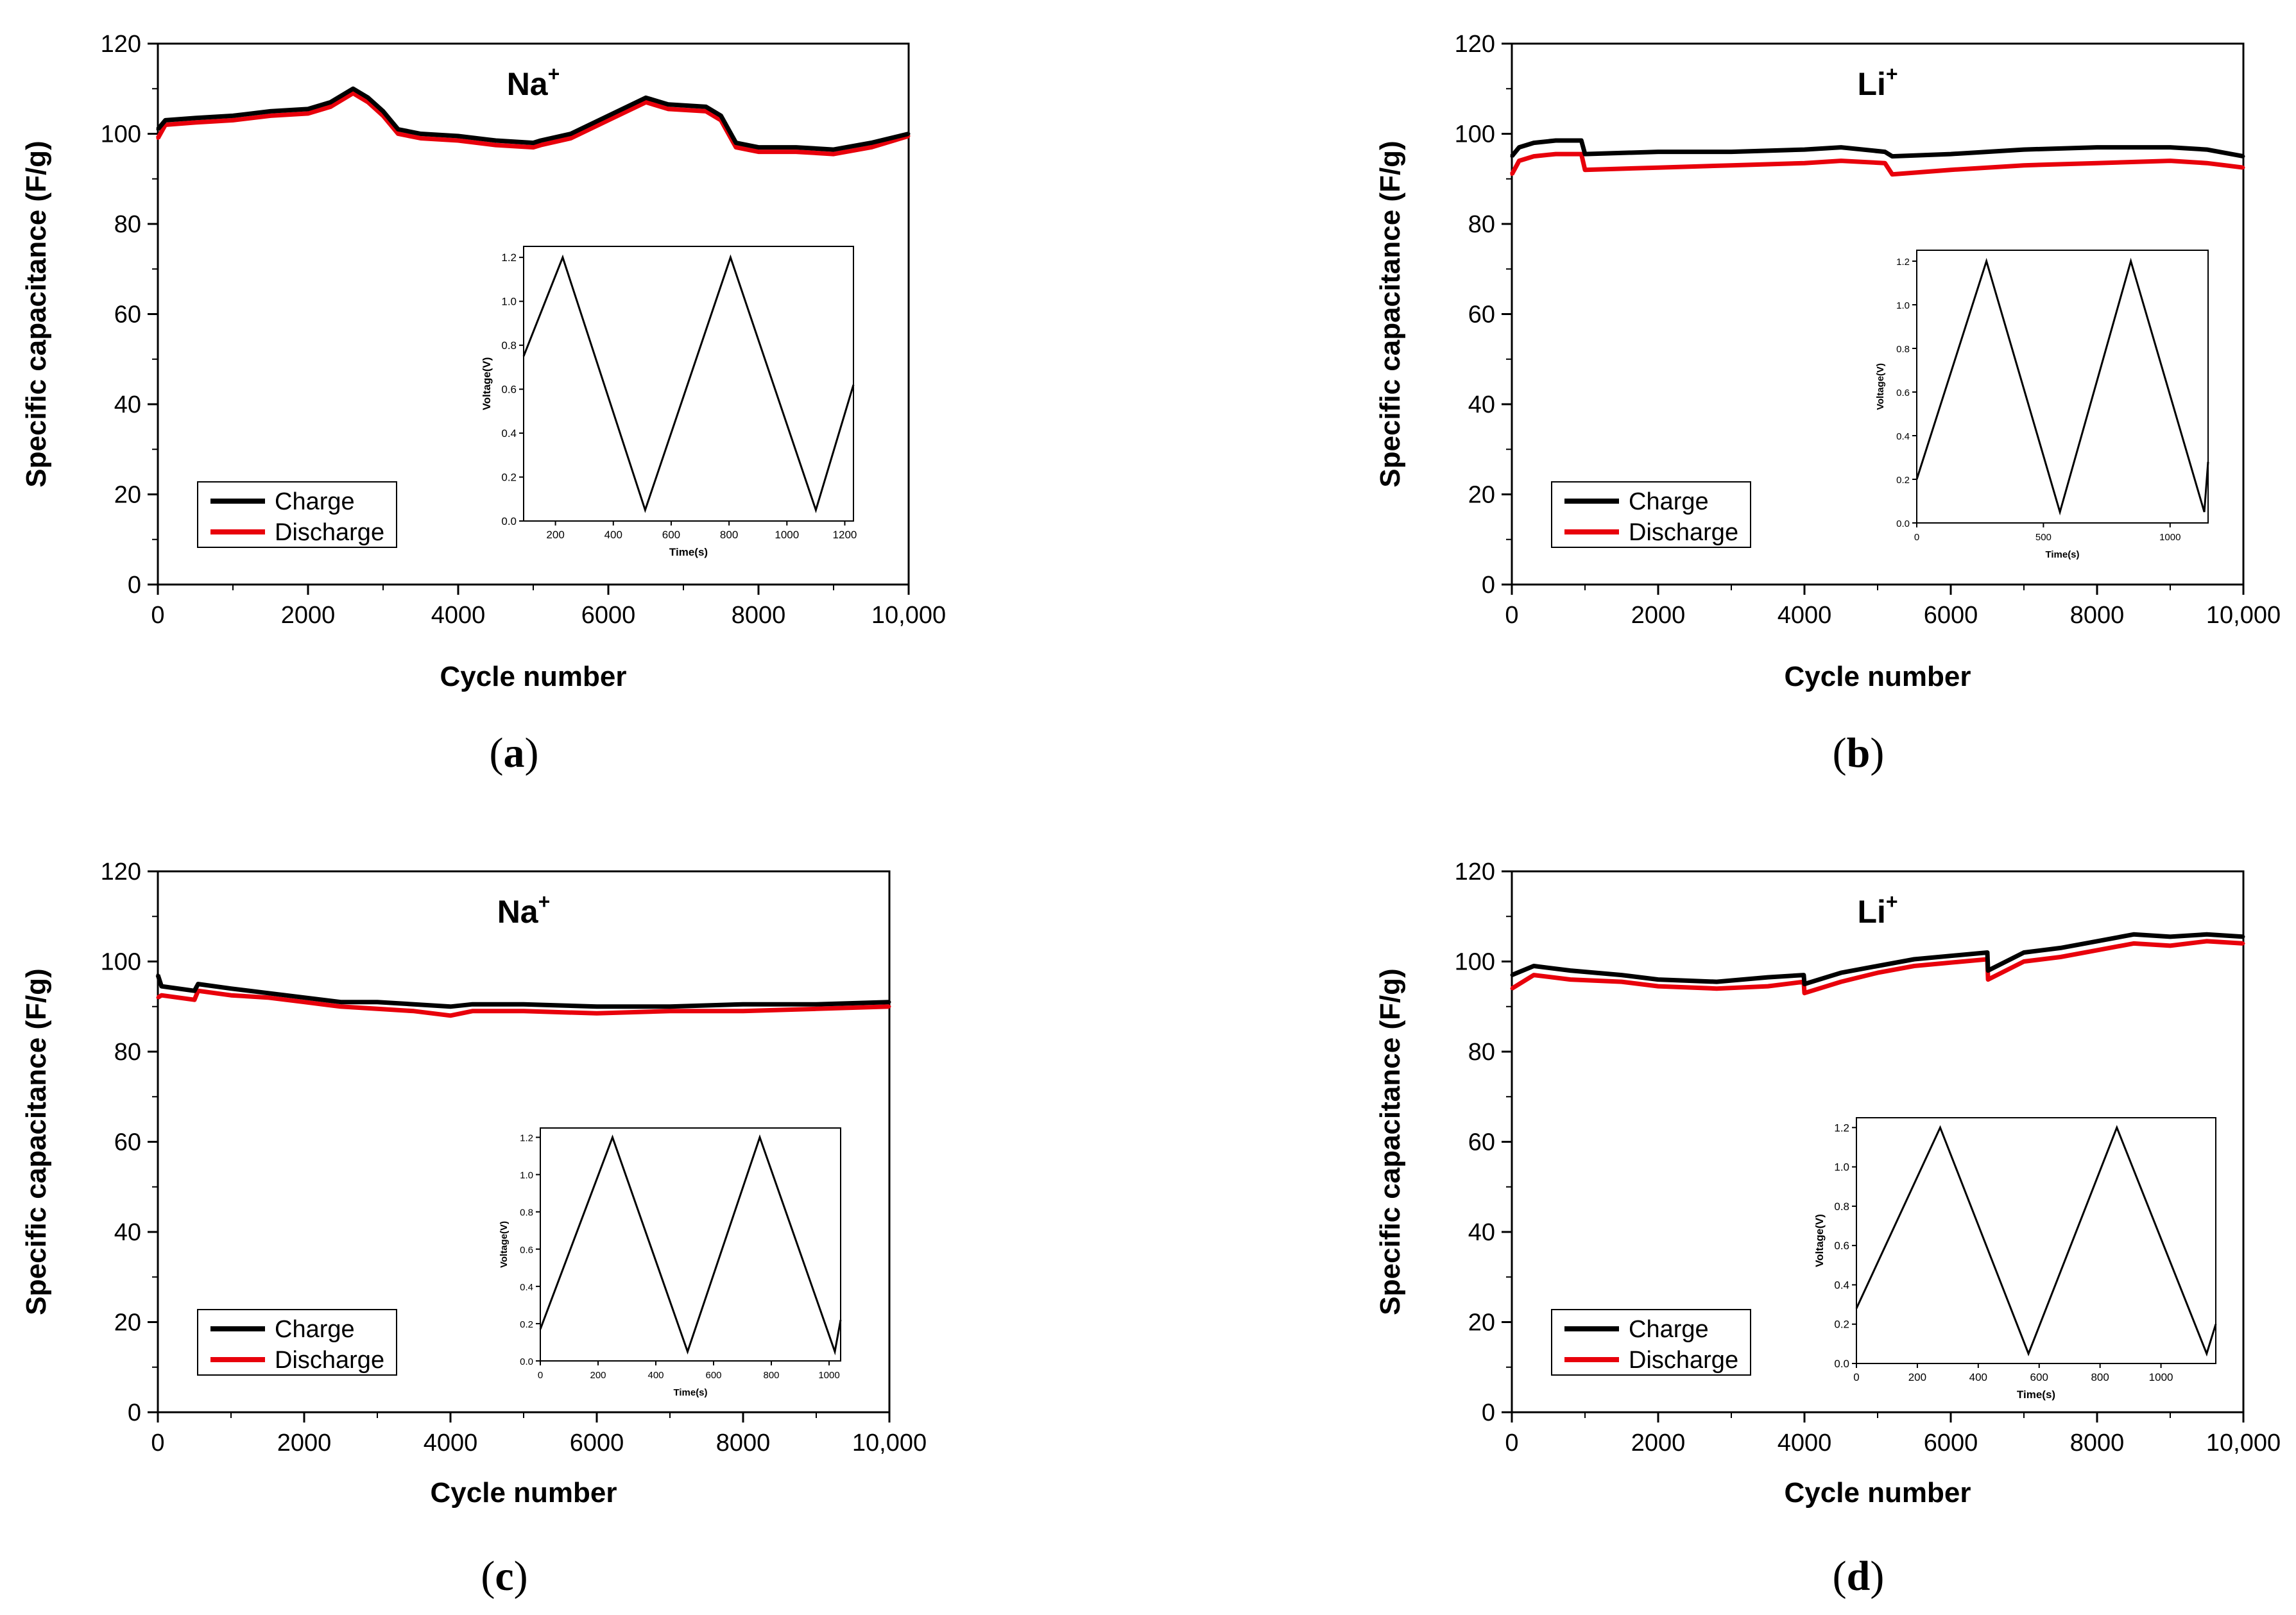 Image resolution: width=2296 pixels, height=1615 pixels. I want to click on series-line-discharge, so click(1876, 164).